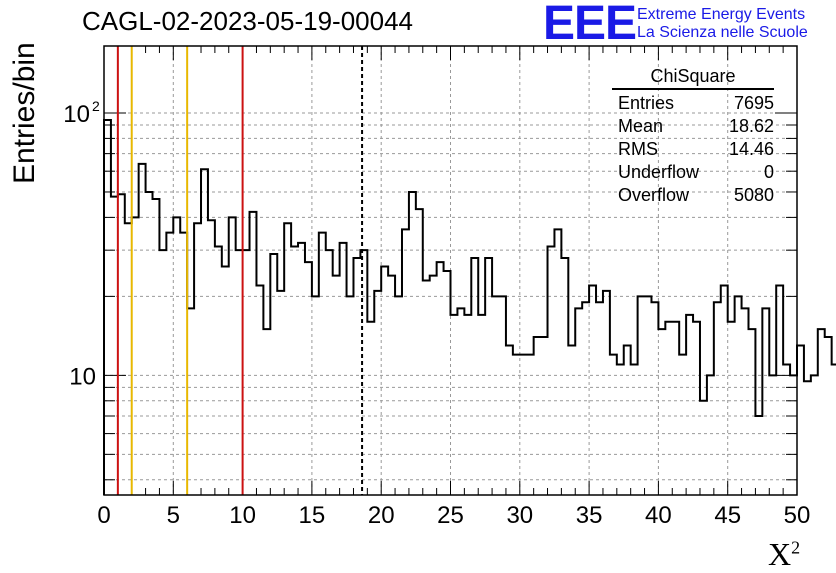 The height and width of the screenshot is (573, 836). I want to click on x-tick-label: 50, so click(797, 515).